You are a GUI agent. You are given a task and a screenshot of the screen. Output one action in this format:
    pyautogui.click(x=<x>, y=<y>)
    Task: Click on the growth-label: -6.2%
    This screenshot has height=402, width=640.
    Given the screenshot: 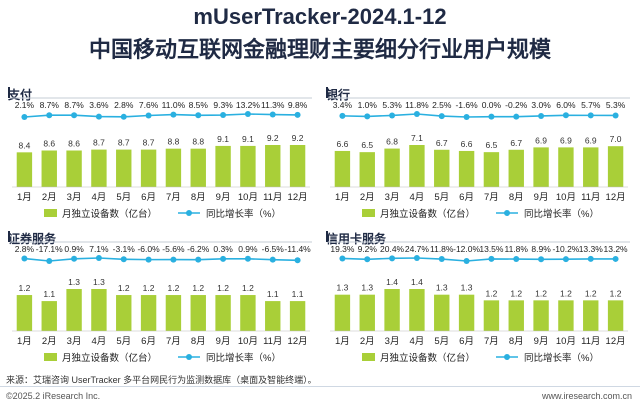 What is the action you would take?
    pyautogui.click(x=198, y=249)
    